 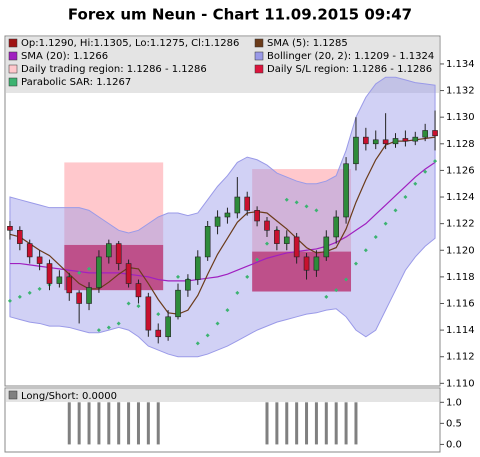 What do you see at coordinates (114, 267) in the screenshot?
I see `sl-region` at bounding box center [114, 267].